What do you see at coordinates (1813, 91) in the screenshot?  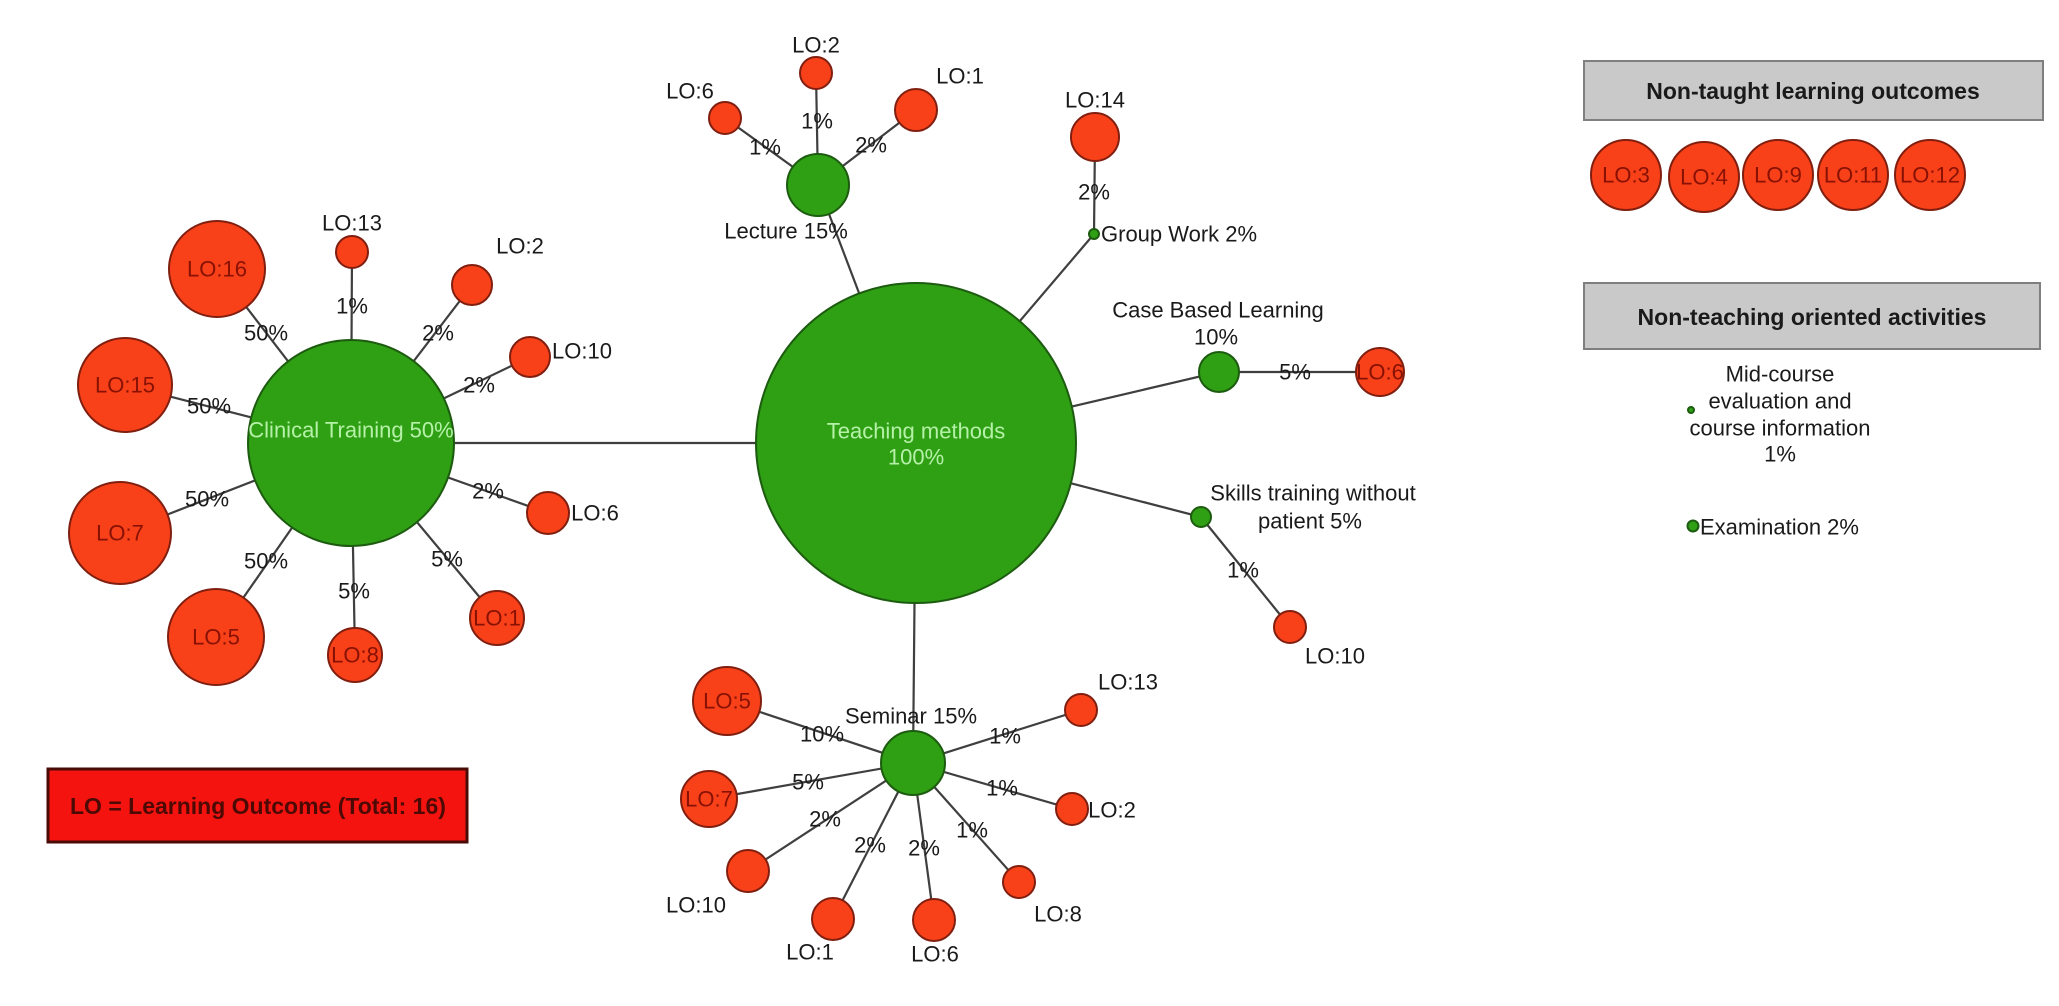 I see `svg-text: Non-taught learning outcomes` at bounding box center [1813, 91].